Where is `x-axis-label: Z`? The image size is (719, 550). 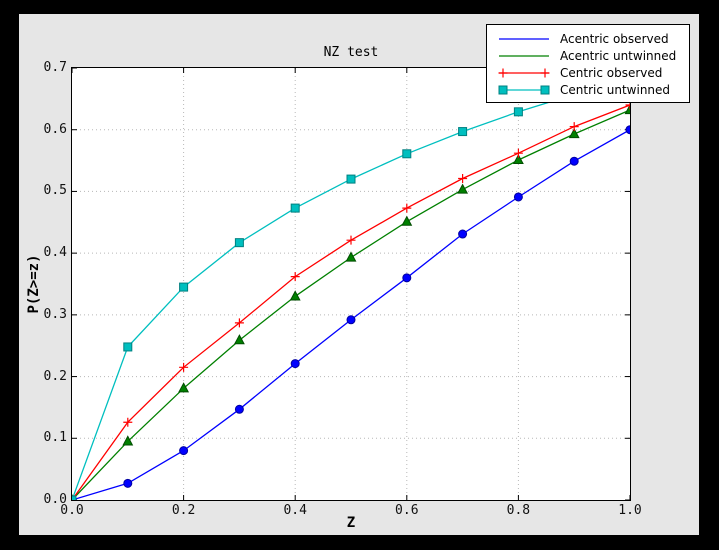 x-axis-label: Z is located at coordinates (351, 523).